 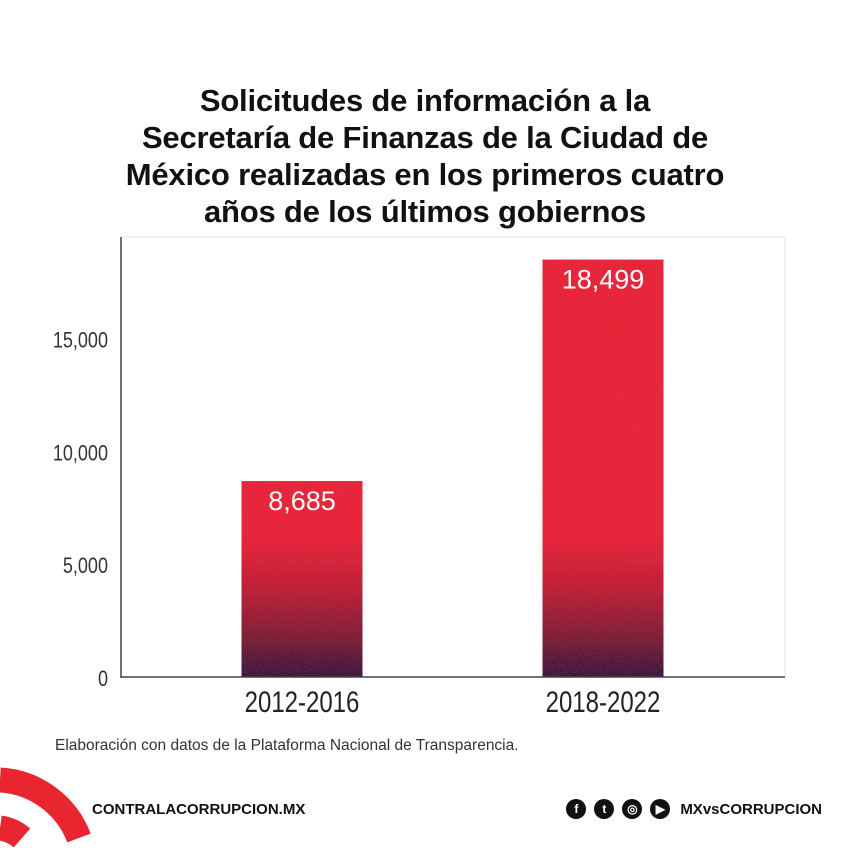 What do you see at coordinates (425, 137) in the screenshot?
I see `title-line: Secretaría de Finanzas de la Ciudad de` at bounding box center [425, 137].